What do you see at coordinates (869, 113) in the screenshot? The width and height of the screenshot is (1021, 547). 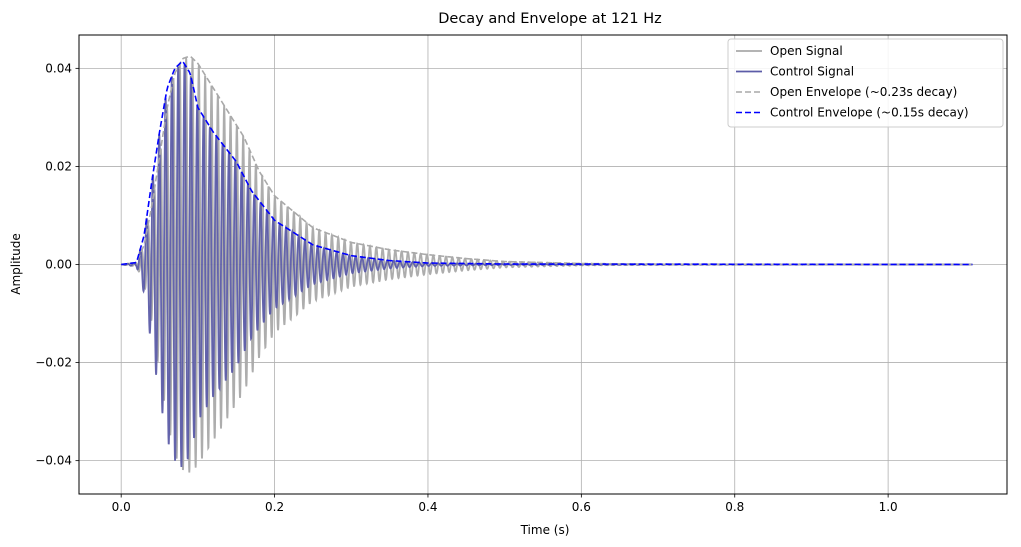 I see `legend-entry-label: Control Envelope (~0.15s decay)` at bounding box center [869, 113].